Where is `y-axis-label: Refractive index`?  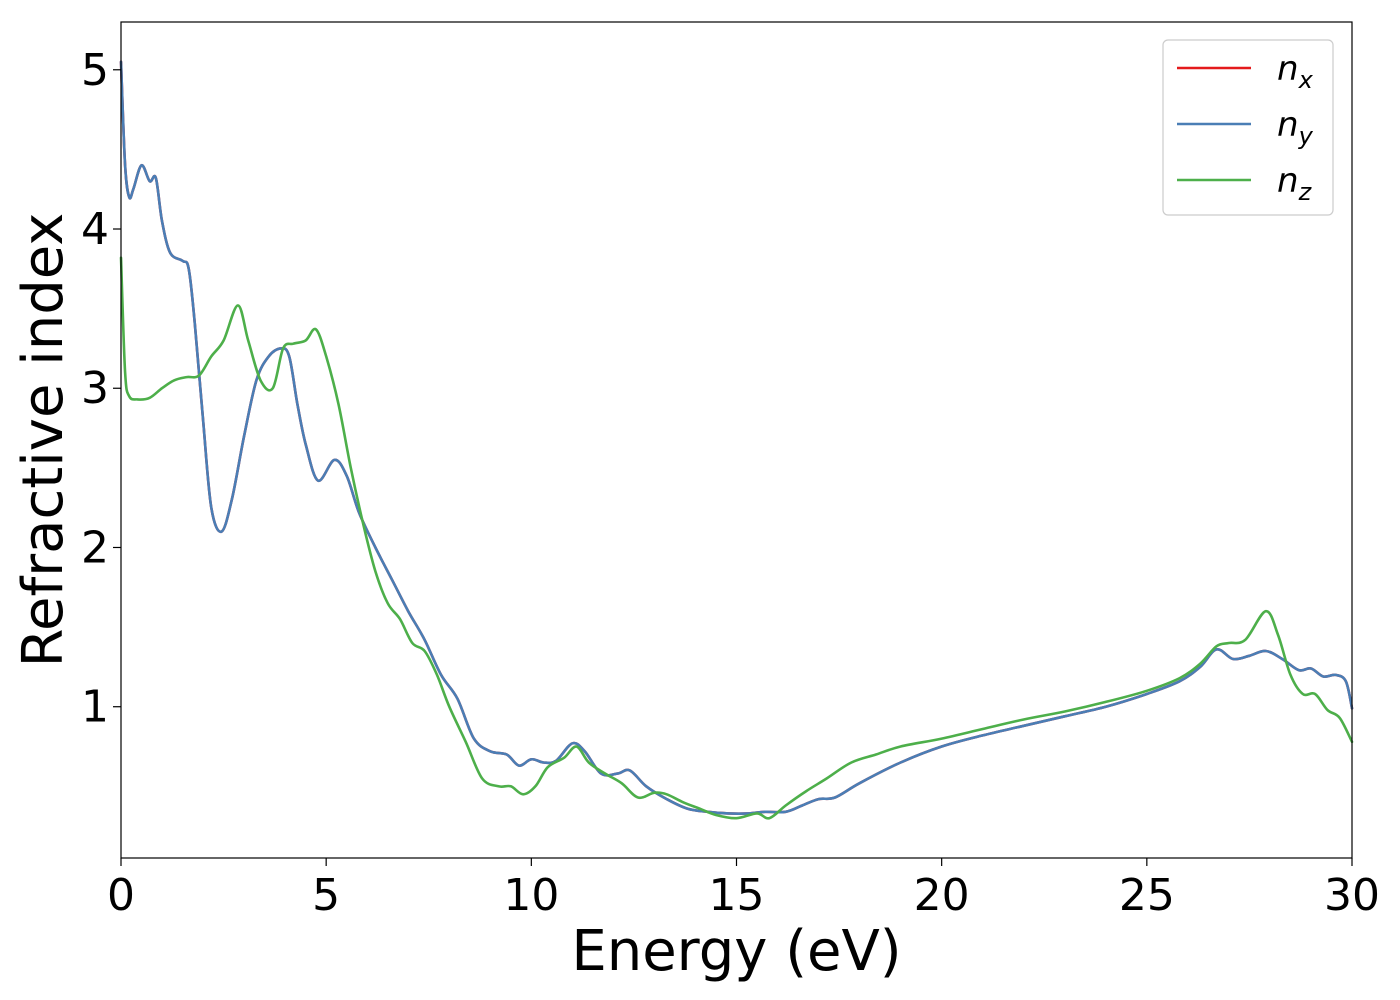
y-axis-label: Refractive index is located at coordinates (43, 440).